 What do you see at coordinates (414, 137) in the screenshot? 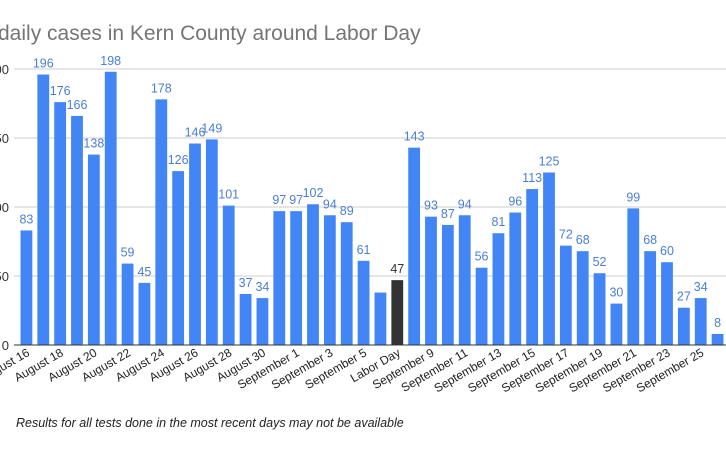
I see `data-label: 143` at bounding box center [414, 137].